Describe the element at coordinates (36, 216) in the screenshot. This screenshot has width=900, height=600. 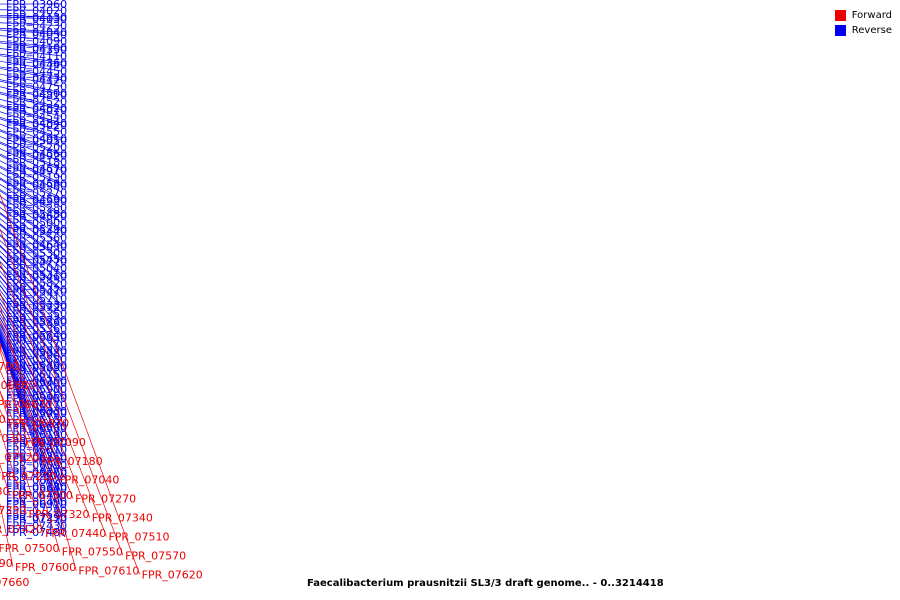
I see `reverse-gene-label: FPR_04620` at that location.